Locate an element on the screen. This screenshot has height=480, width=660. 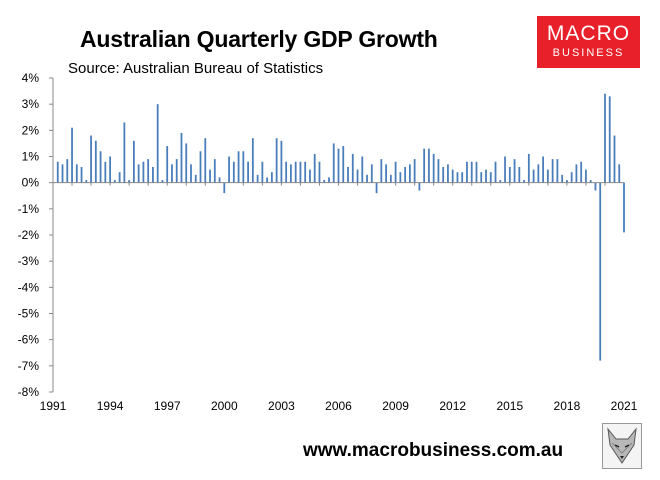
fox-logo-icon is located at coordinates (622, 446).